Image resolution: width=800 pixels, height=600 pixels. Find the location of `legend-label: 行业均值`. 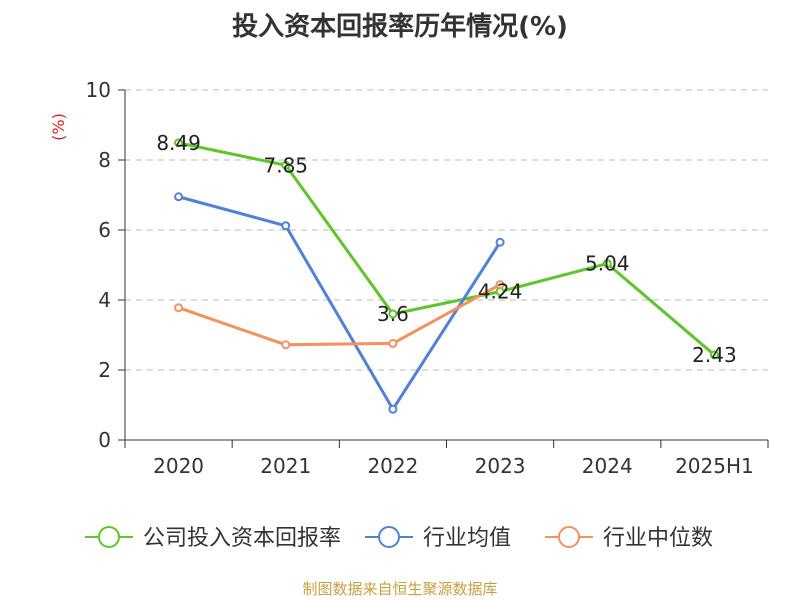

legend-label: 行业均值 is located at coordinates (467, 538).